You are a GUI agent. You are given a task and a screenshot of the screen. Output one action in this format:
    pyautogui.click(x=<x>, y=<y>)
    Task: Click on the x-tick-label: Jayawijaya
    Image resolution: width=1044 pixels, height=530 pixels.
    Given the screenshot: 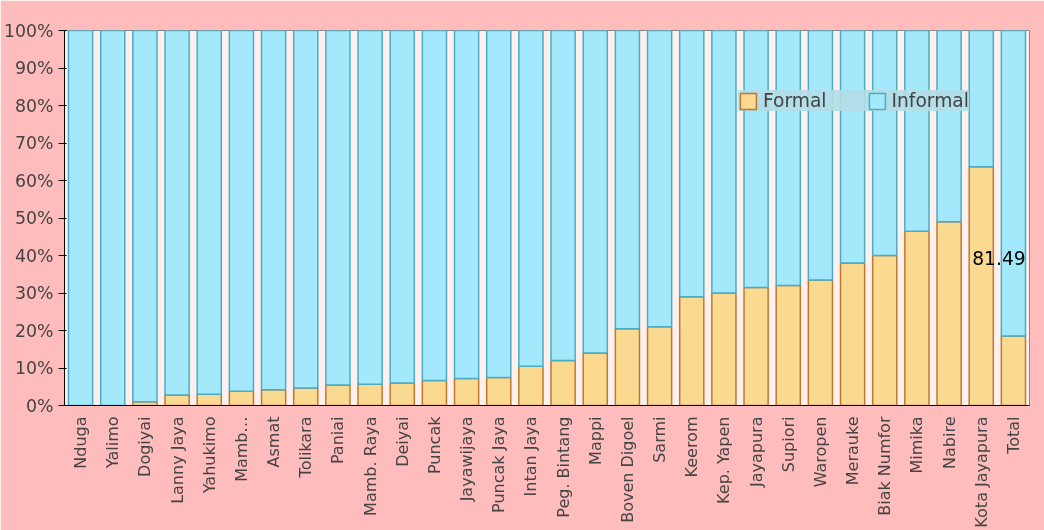 What is the action you would take?
    pyautogui.click(x=467, y=459)
    